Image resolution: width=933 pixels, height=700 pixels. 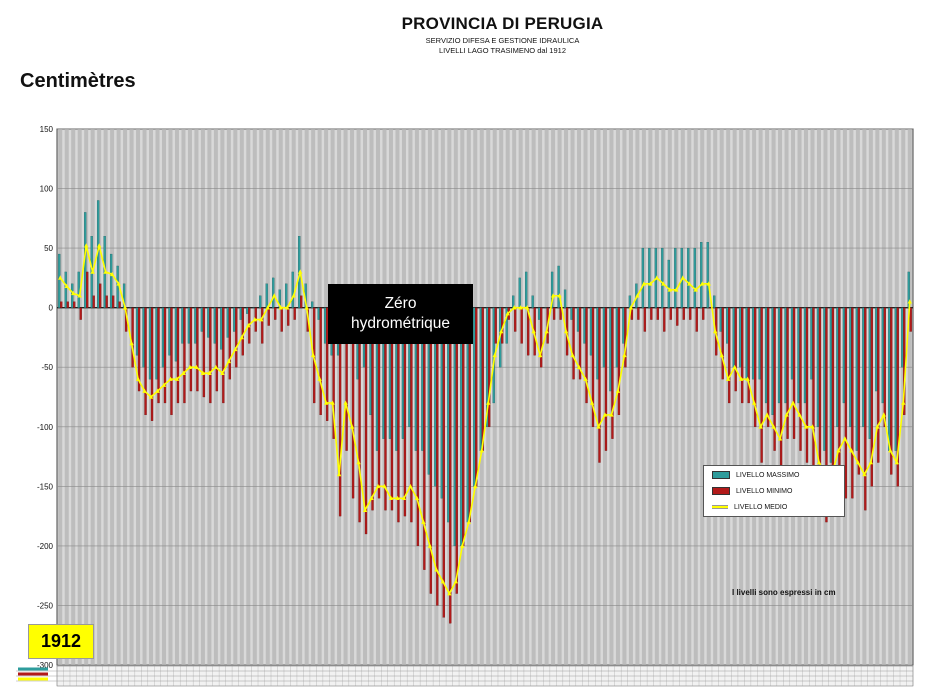 I want to click on legend-swatch-mean, so click(x=720, y=507).